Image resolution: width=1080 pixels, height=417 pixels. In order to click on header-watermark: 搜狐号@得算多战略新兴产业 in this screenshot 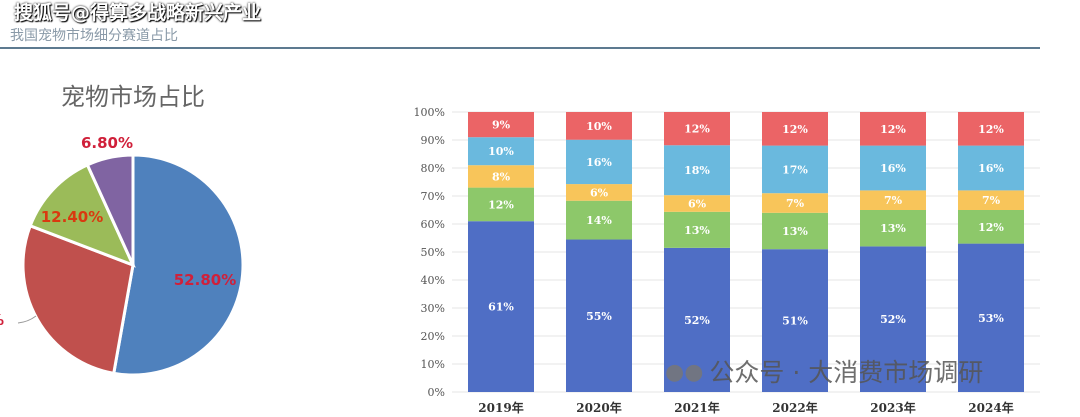, I will do `click(138, 13)`.